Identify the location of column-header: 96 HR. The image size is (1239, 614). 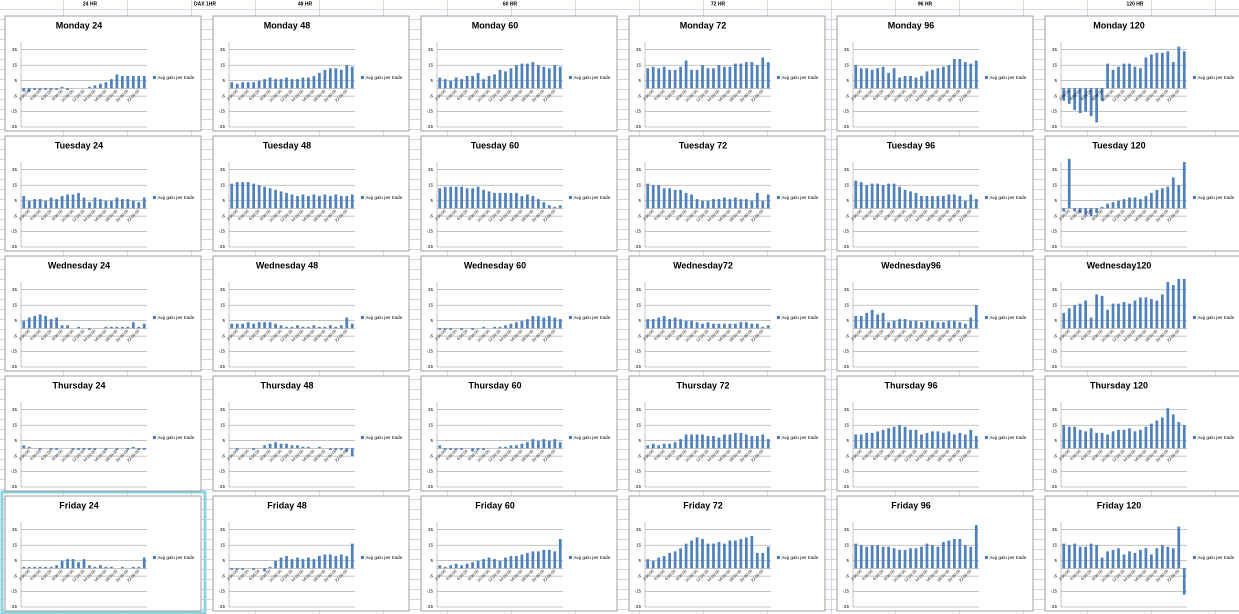
(925, 4).